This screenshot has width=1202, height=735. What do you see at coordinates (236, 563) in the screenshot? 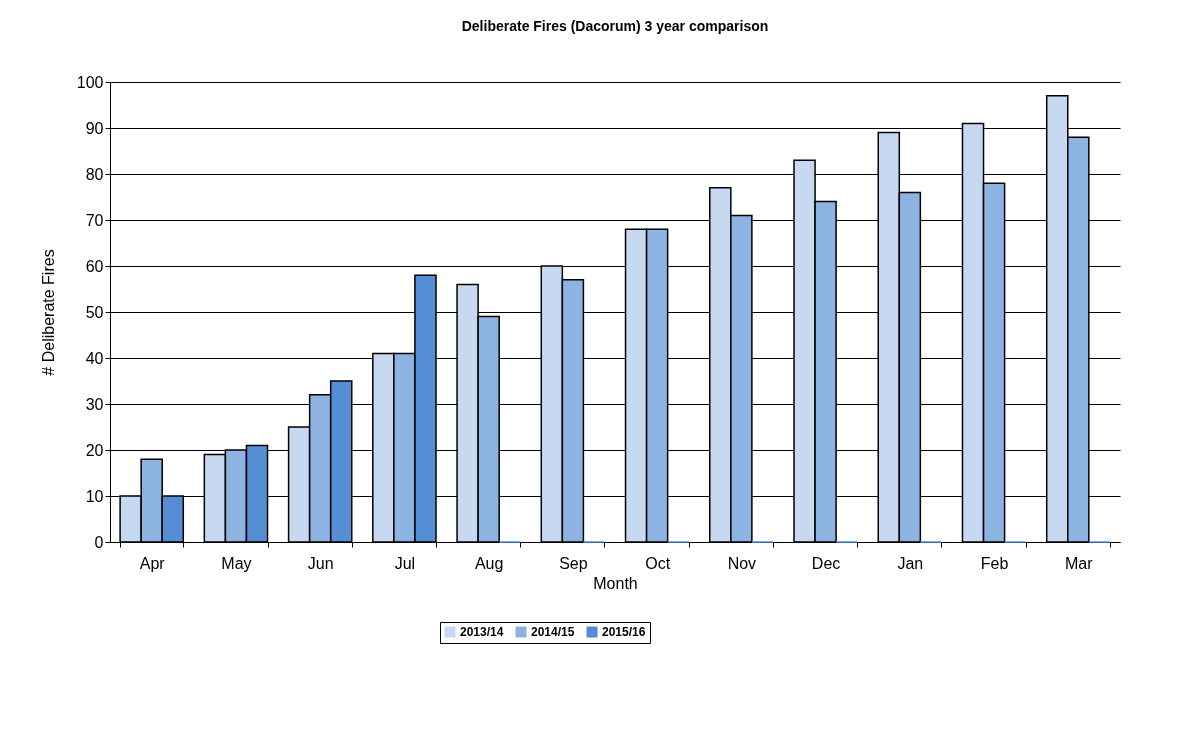
I see `x-tick-label: May` at bounding box center [236, 563].